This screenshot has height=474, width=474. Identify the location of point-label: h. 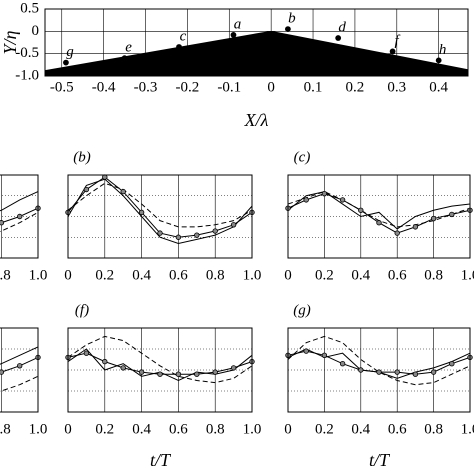
(443, 50).